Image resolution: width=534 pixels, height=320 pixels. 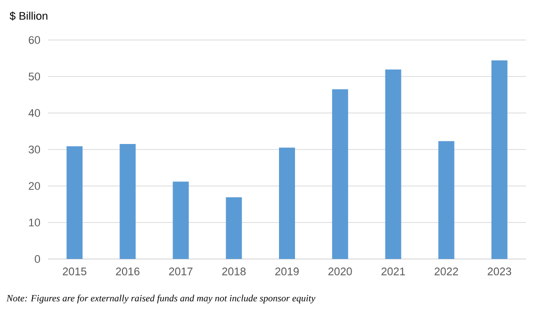 What do you see at coordinates (234, 272) in the screenshot?
I see `x-tick-label: 2018` at bounding box center [234, 272].